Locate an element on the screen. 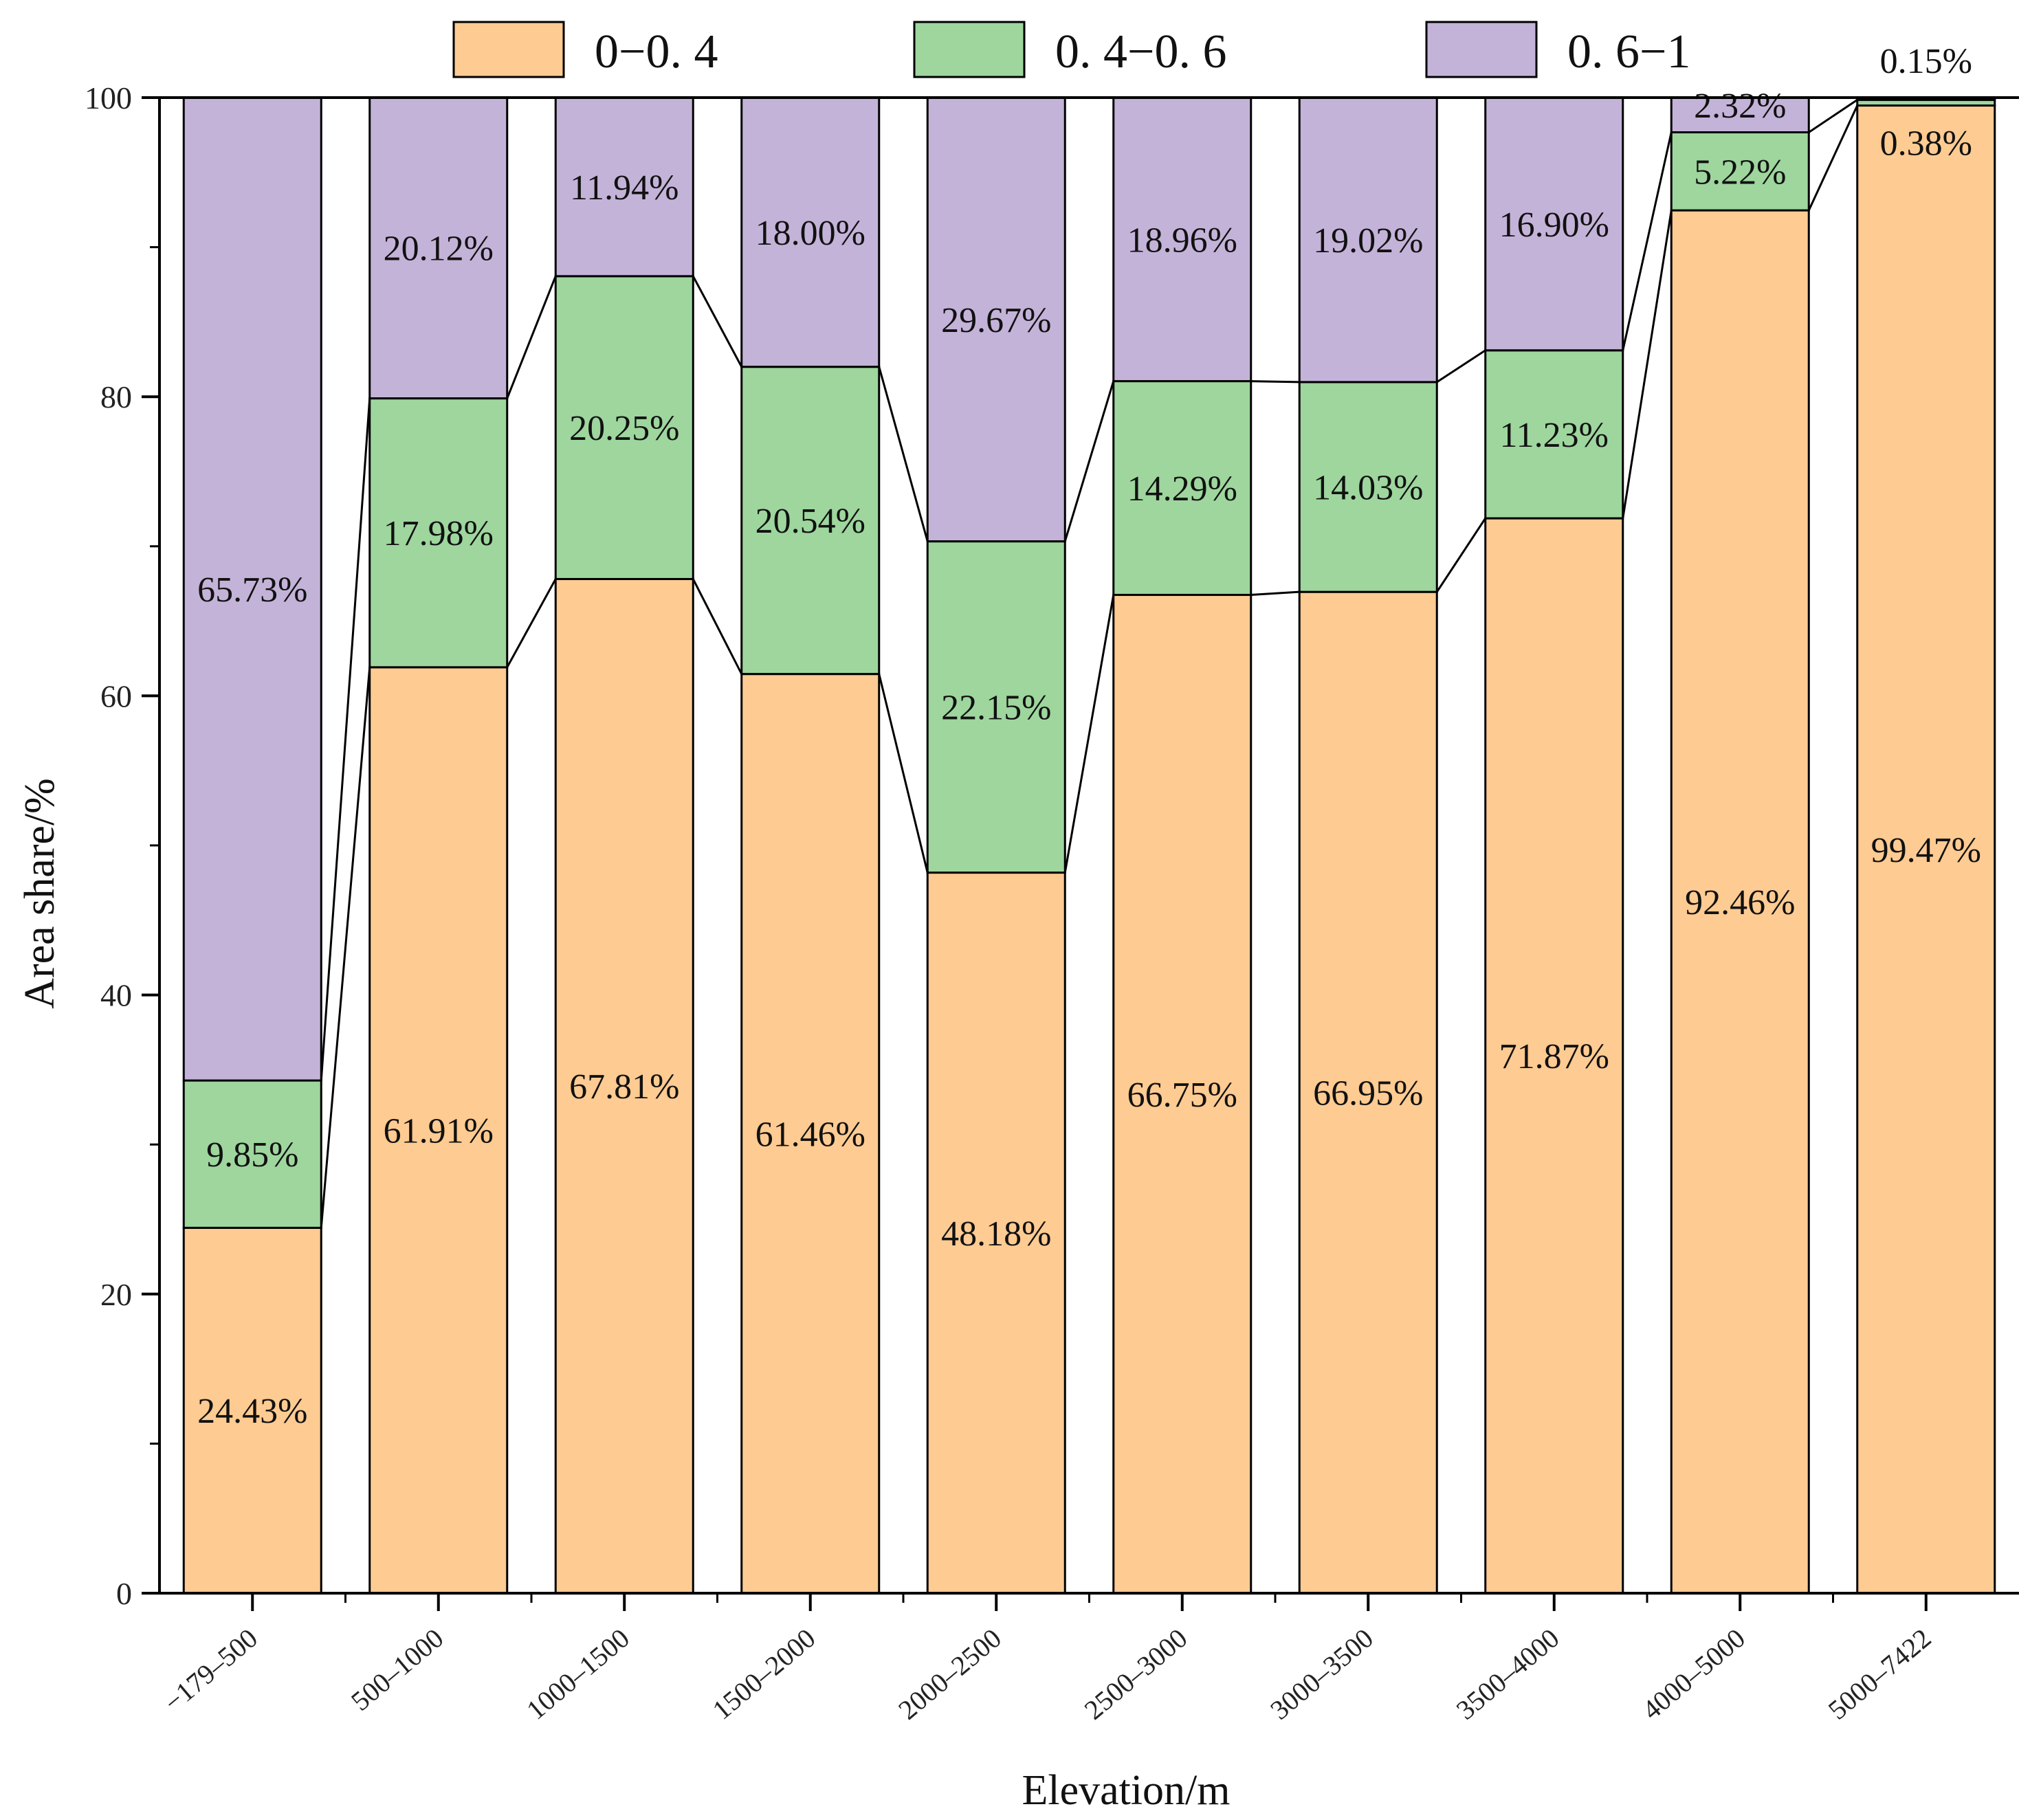 The image size is (2030, 1820). data-label: 61.91% is located at coordinates (439, 1131).